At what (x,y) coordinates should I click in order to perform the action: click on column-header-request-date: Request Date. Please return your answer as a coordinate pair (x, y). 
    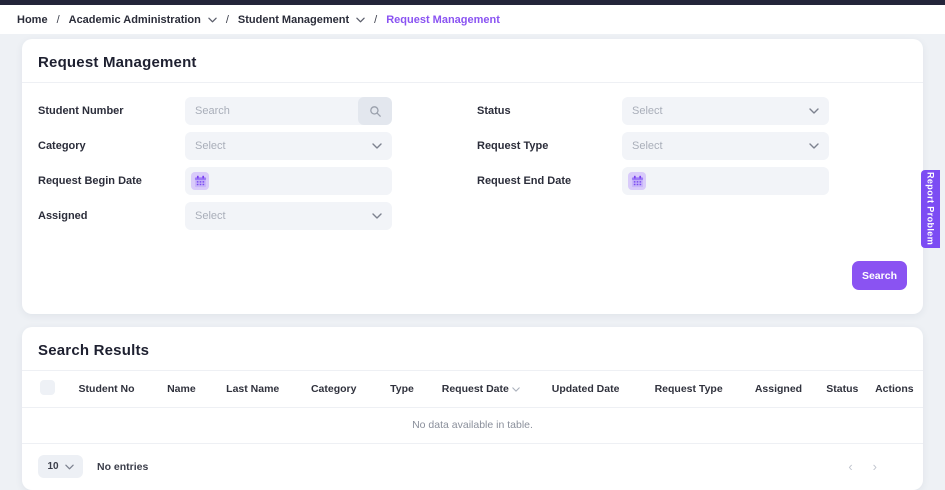
    Looking at the image, I should click on (480, 389).